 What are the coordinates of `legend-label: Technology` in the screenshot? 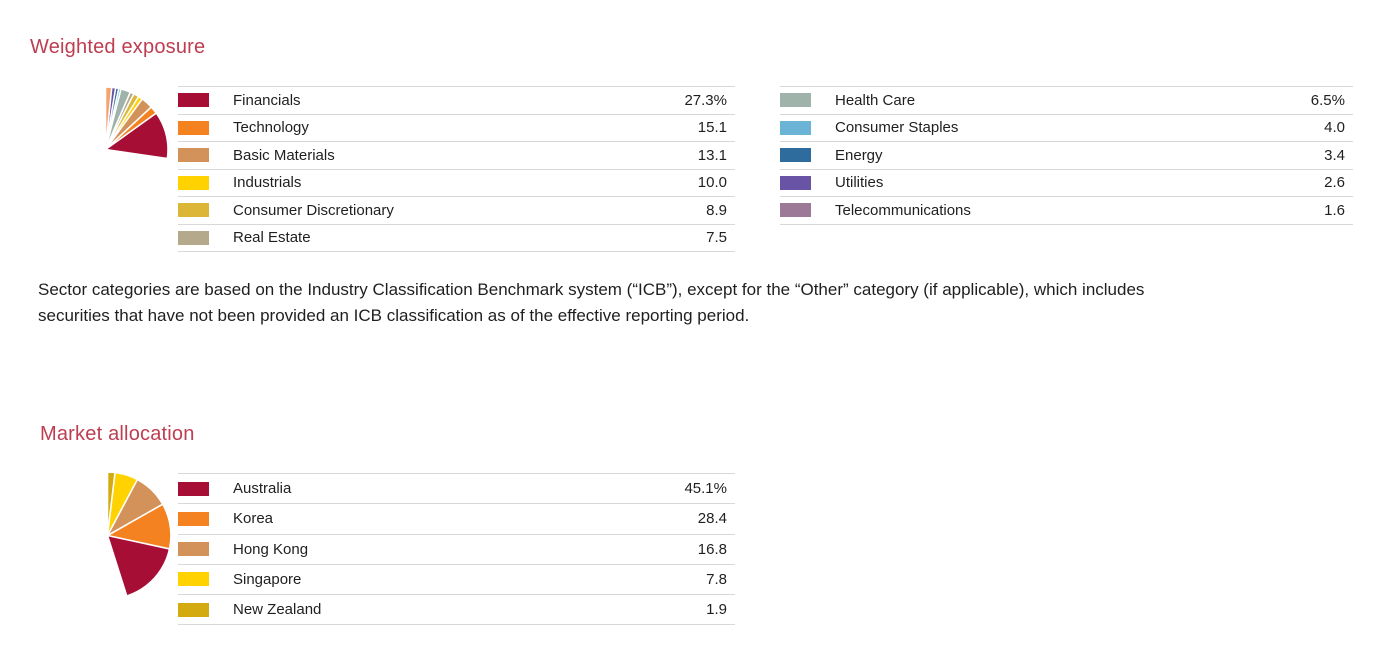 It's located at (271, 128).